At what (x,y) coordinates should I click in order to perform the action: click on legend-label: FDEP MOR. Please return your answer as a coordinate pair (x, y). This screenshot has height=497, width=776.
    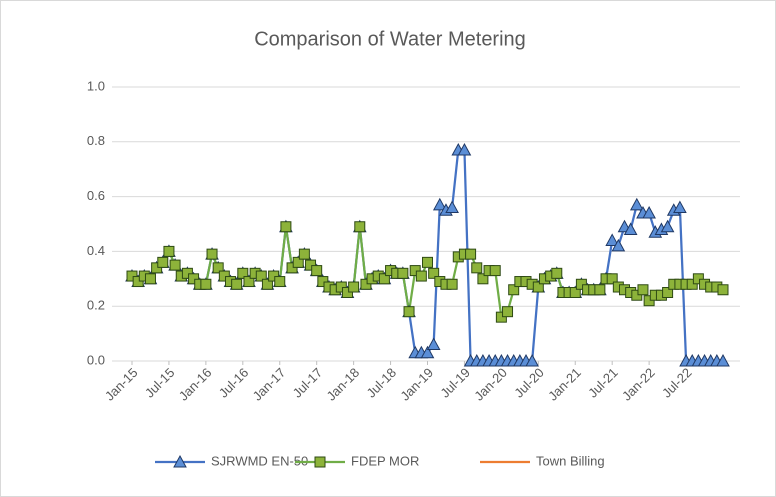
    Looking at the image, I should click on (385, 460).